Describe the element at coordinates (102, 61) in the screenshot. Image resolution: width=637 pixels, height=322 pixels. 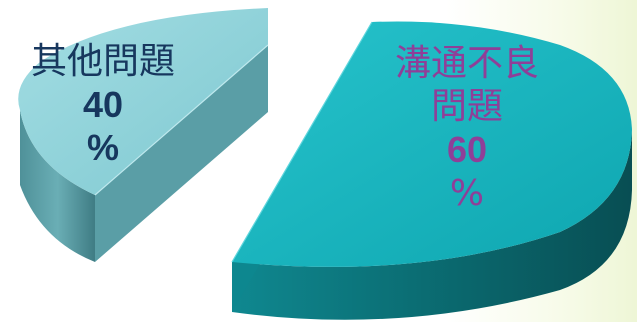
I see `slice-category-label: 其他問題` at that location.